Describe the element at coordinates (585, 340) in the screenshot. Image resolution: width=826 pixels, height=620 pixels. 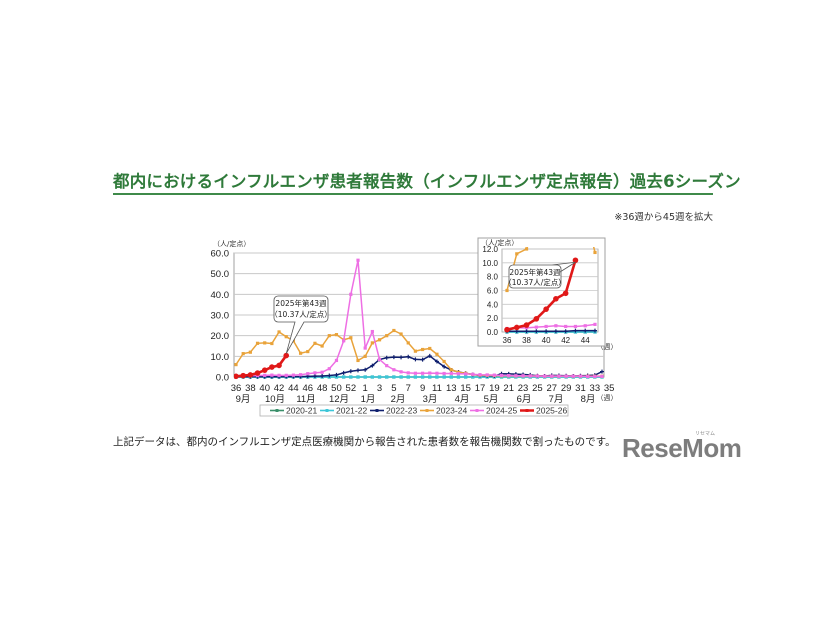
I see `inset-x-tick-label: 44` at that location.